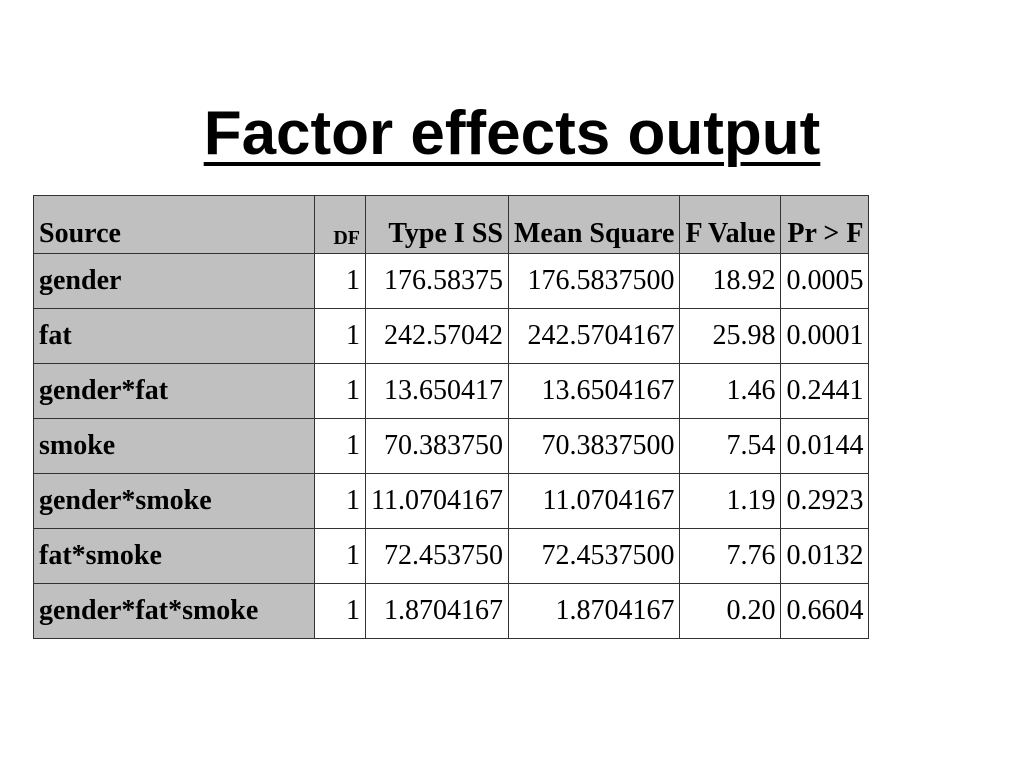  What do you see at coordinates (437, 336) in the screenshot?
I see `cell-type-i-ss: 242.57042` at bounding box center [437, 336].